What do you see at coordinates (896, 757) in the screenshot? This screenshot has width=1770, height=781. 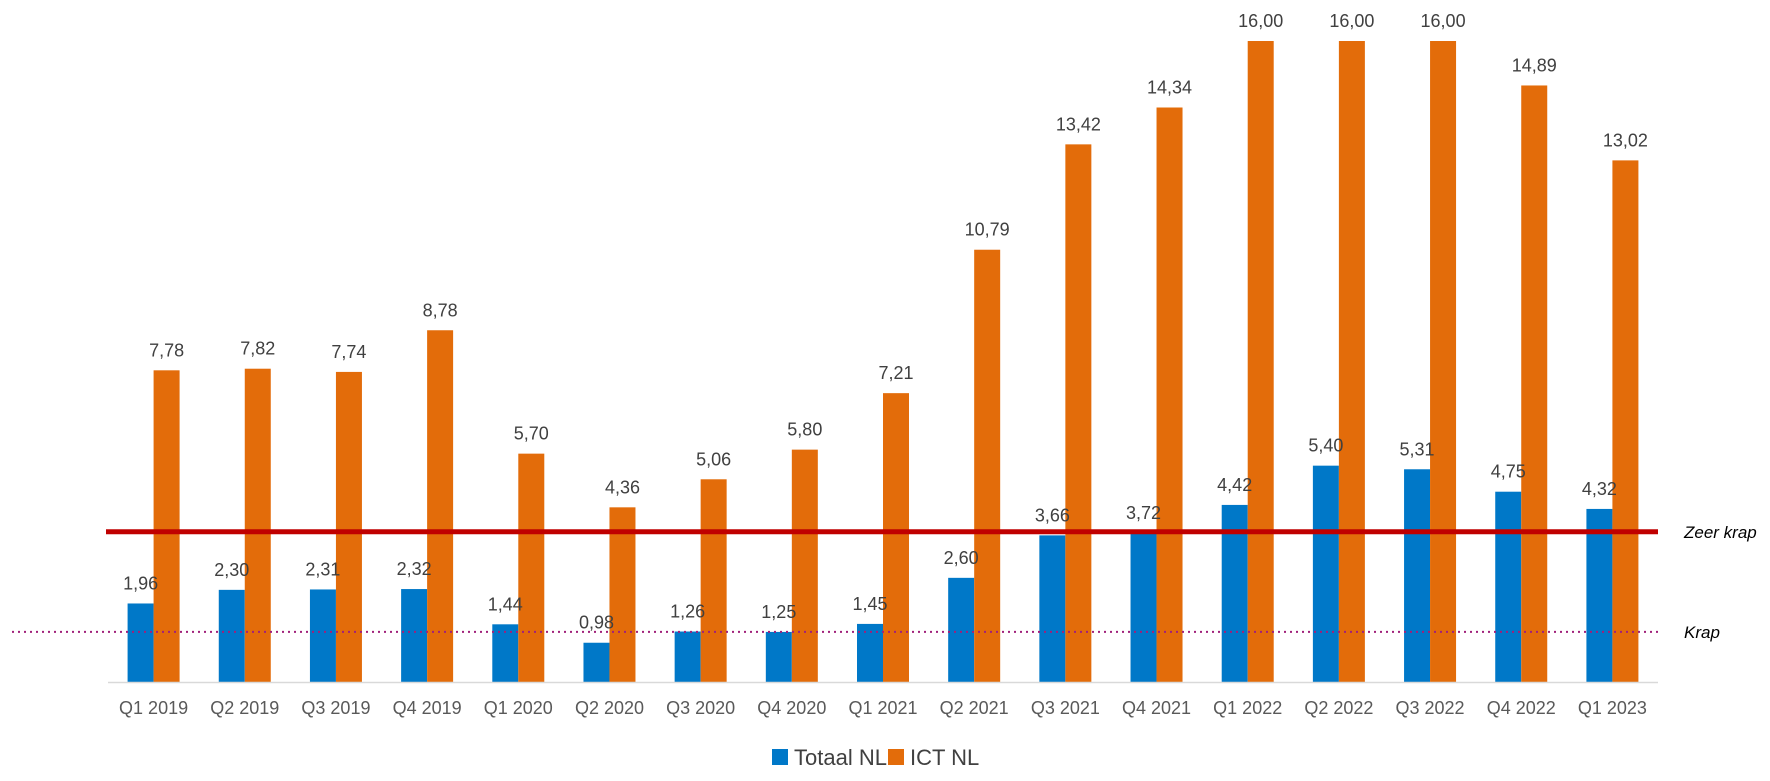 I see `legend-swatch-ict-nl` at bounding box center [896, 757].